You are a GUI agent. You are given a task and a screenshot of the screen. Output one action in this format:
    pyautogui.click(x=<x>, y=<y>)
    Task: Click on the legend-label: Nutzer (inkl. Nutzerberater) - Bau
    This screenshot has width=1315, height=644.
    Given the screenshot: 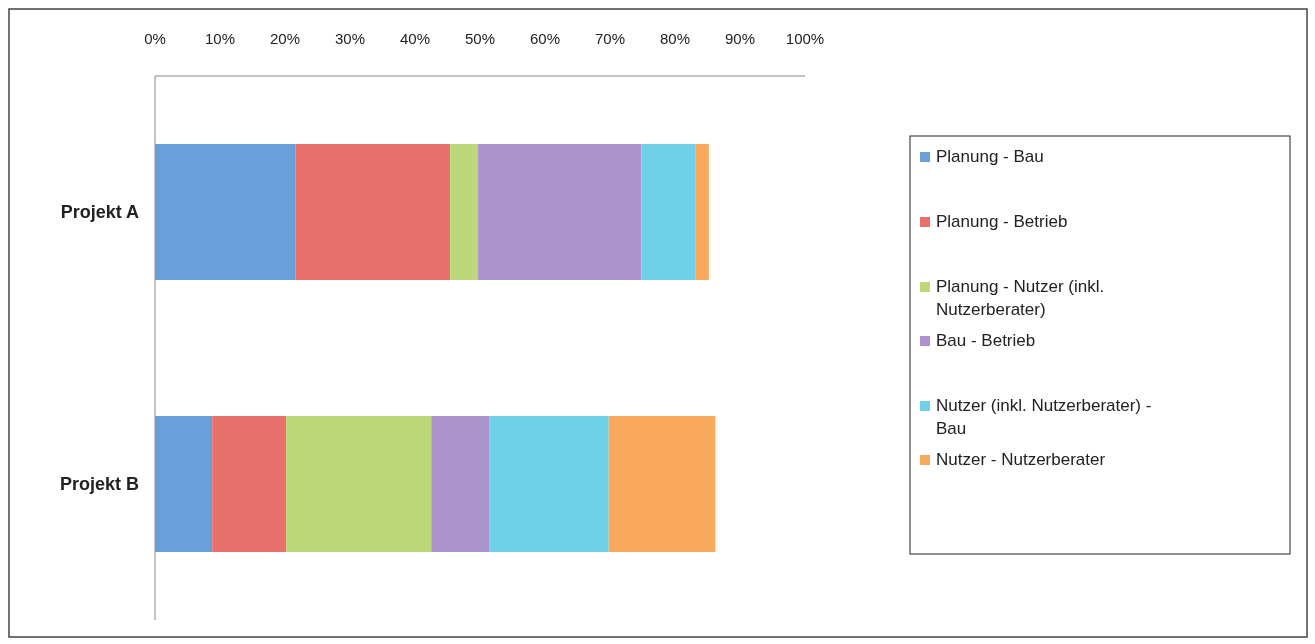 What is the action you would take?
    pyautogui.click(x=1044, y=417)
    